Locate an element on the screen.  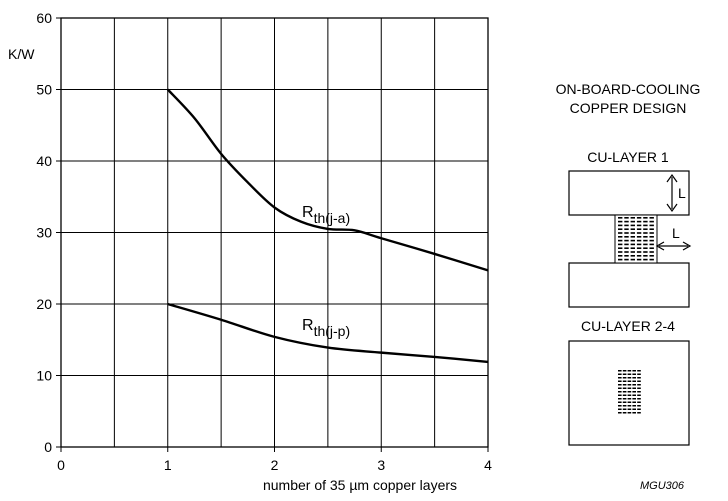
cu-layer-1-label: CU-LAYER 1 is located at coordinates (628, 157).